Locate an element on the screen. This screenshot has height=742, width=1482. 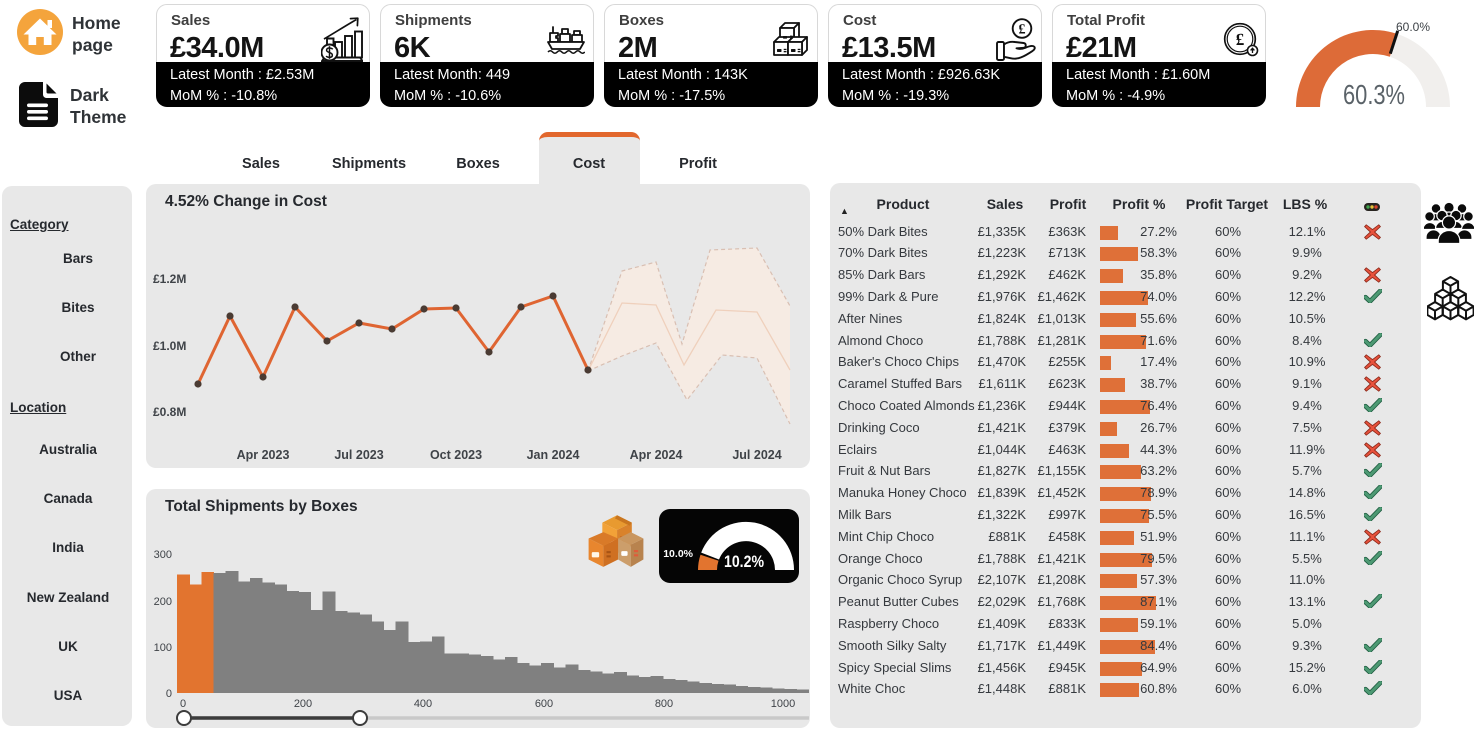
svg-text: 300 is located at coordinates (163, 555).